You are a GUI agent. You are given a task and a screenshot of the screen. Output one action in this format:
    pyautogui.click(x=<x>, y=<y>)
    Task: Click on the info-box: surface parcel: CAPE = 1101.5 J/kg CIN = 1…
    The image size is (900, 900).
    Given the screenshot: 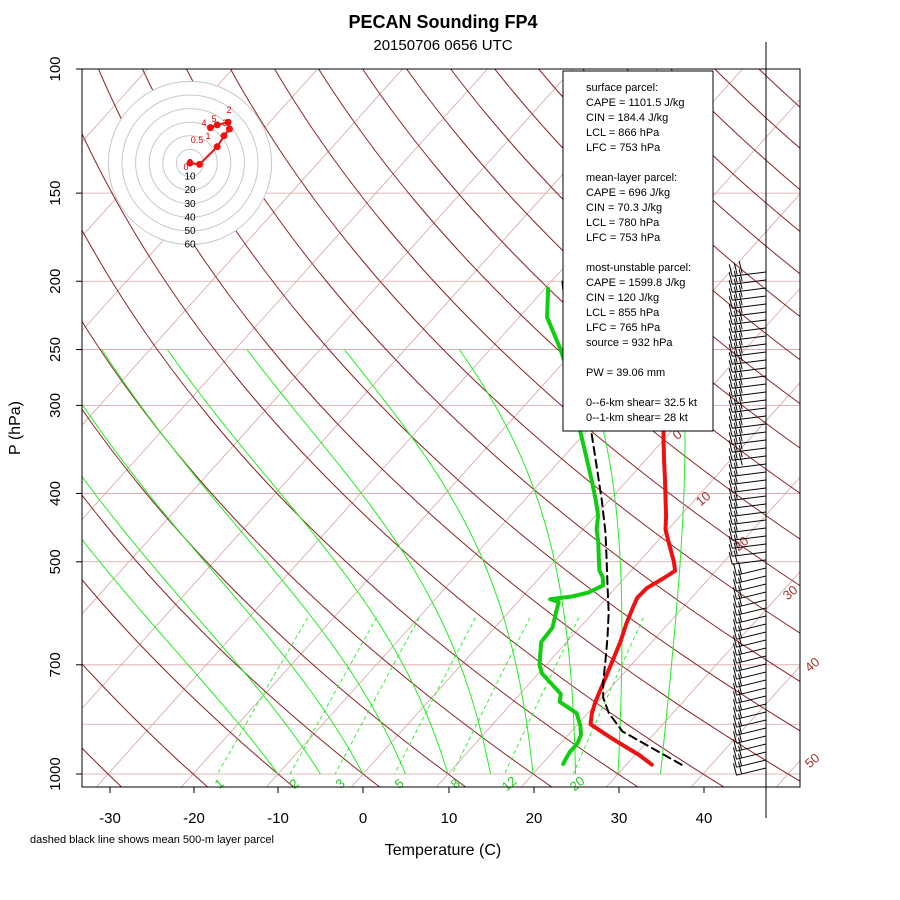 What is the action you would take?
    pyautogui.click(x=638, y=251)
    